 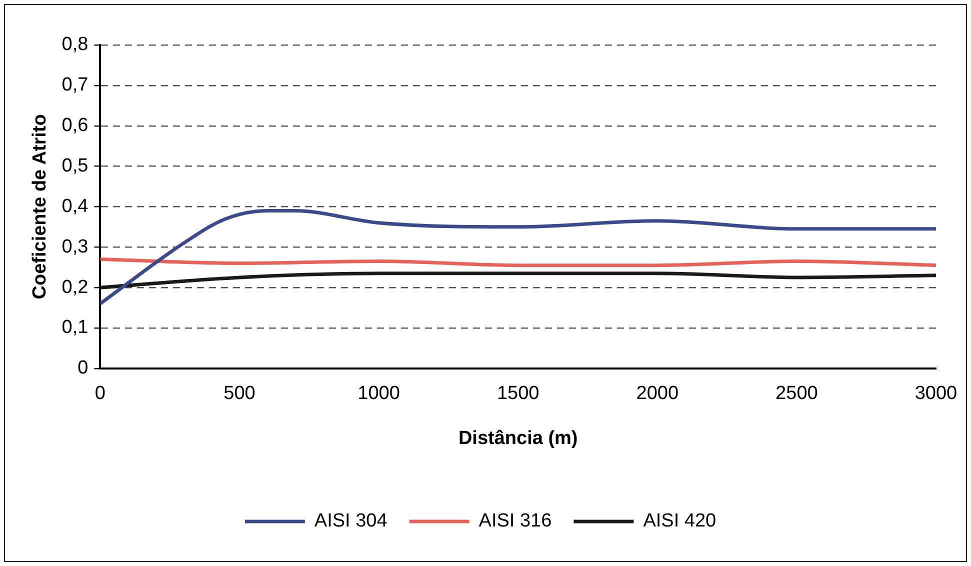 I want to click on x-tick-label: 2000, so click(x=657, y=393).